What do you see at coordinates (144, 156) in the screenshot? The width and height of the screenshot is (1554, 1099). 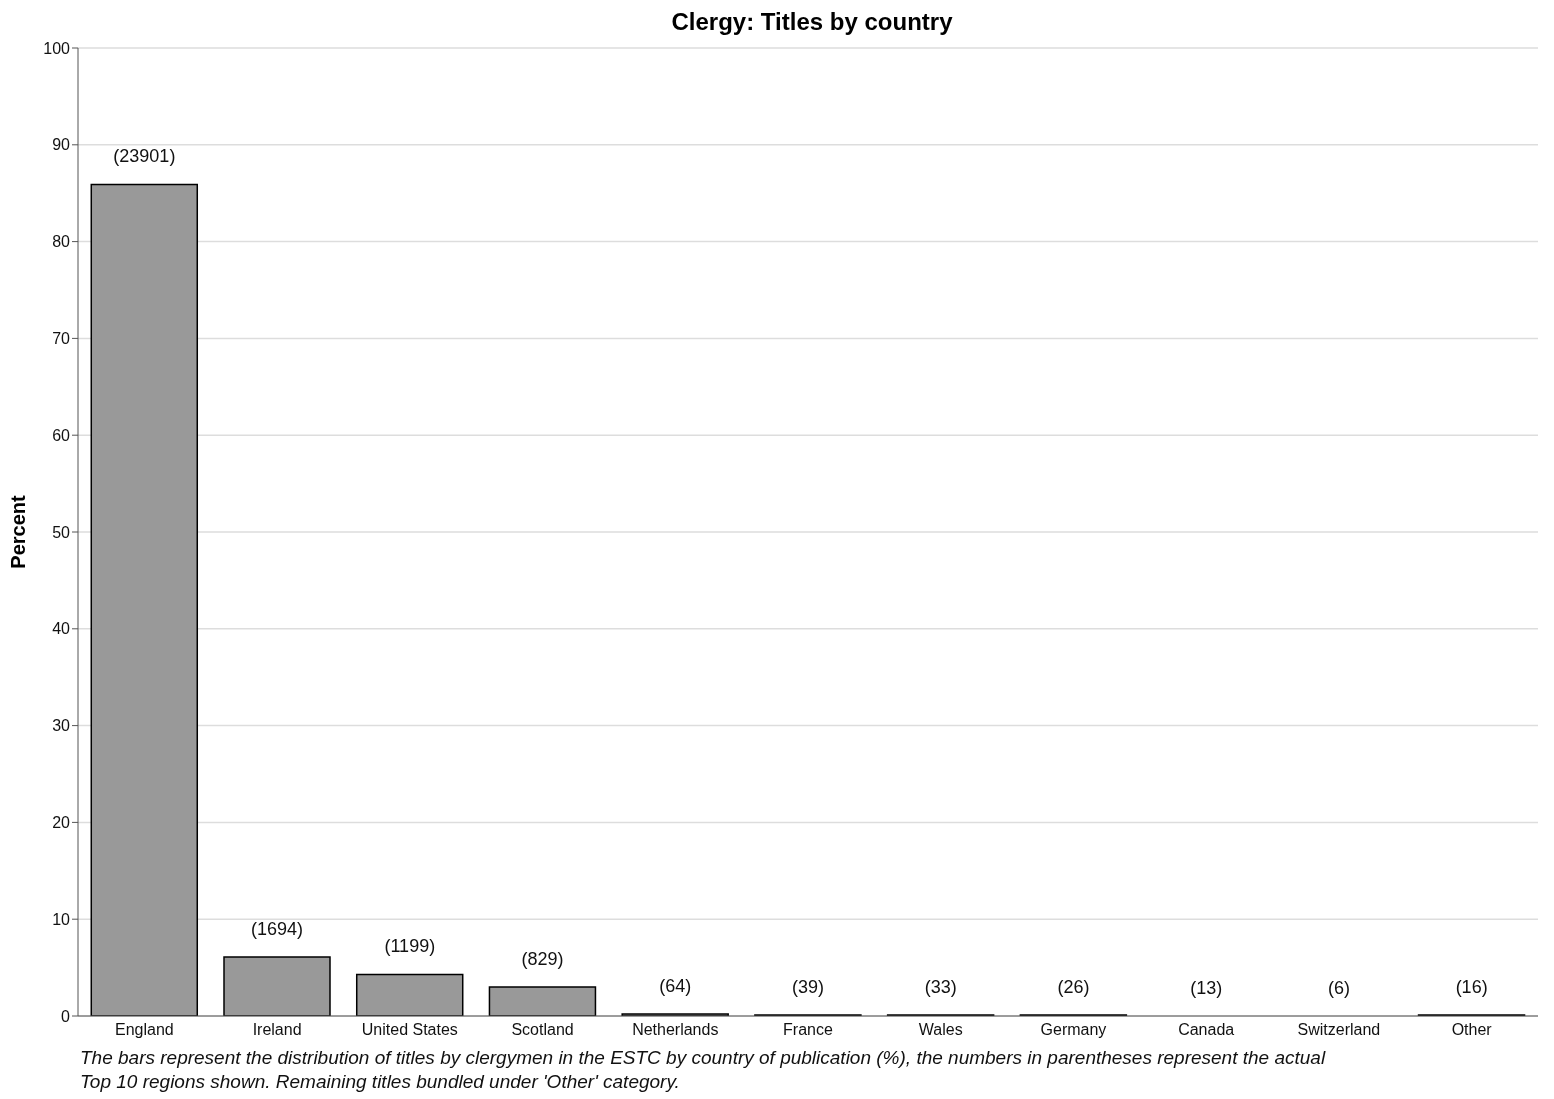 I see `annotation: (23901)` at bounding box center [144, 156].